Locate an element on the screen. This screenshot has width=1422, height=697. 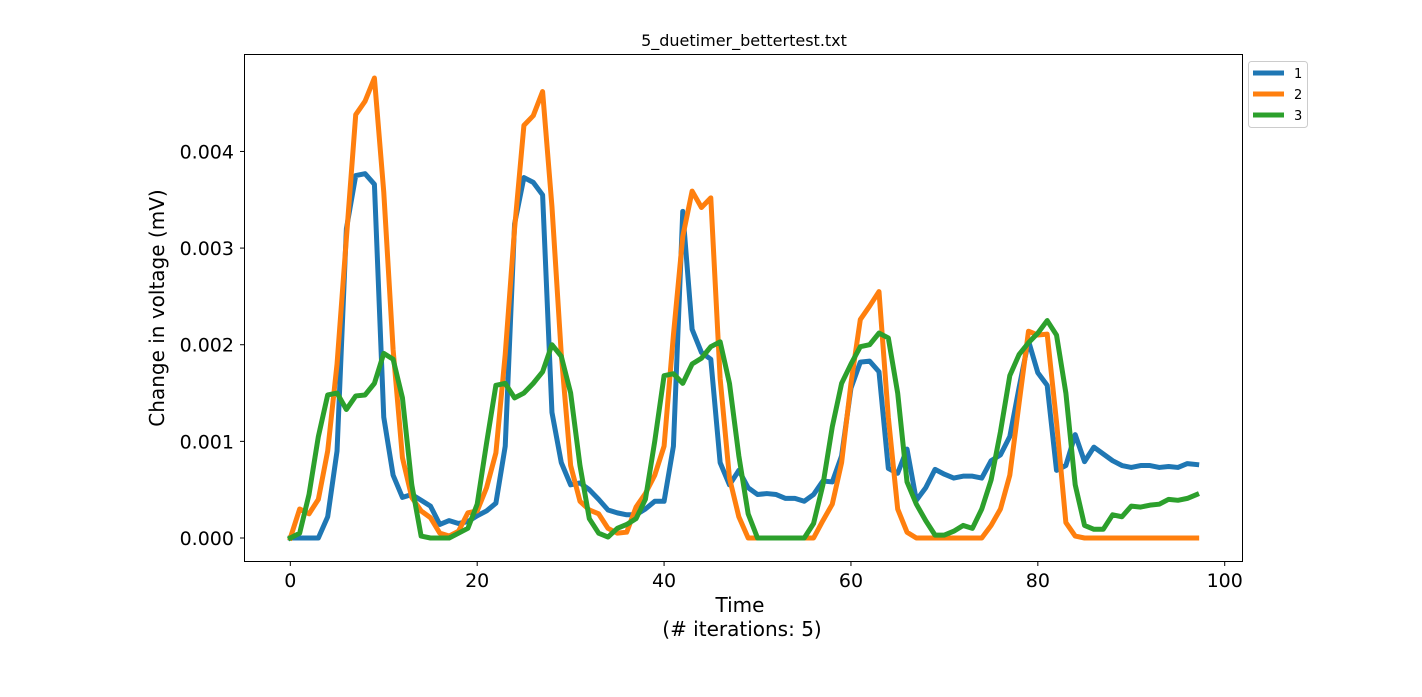
x-tick-label: 60 is located at coordinates (851, 581).